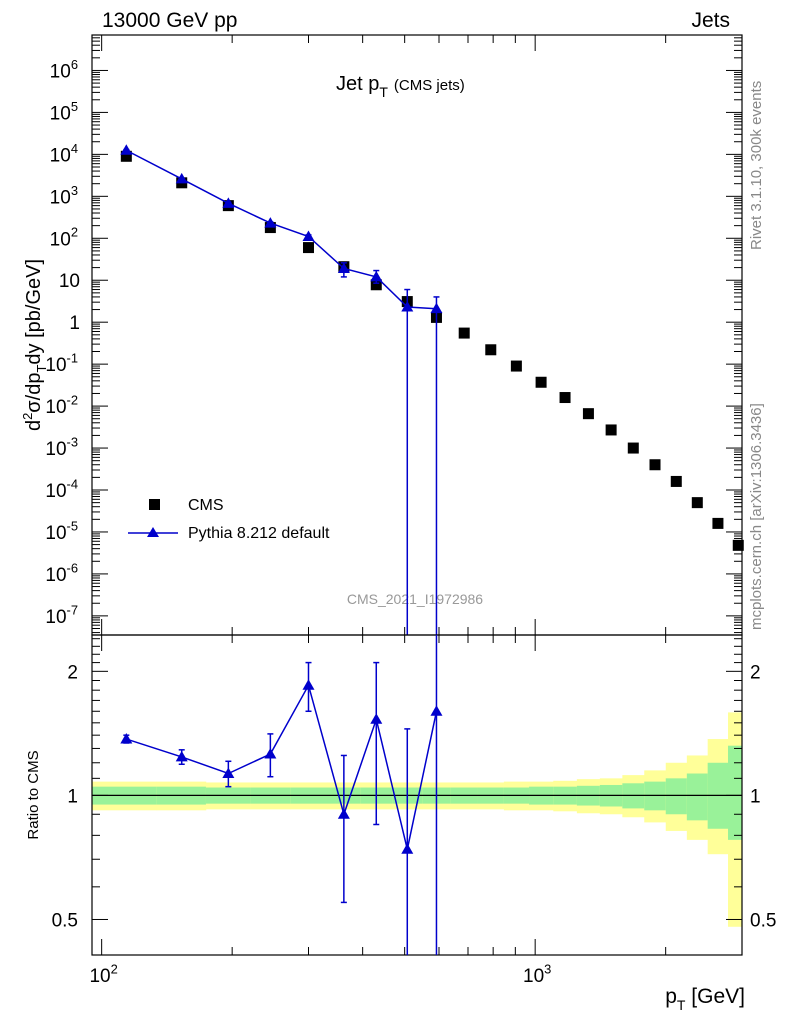 This screenshot has width=786, height=1024. Describe the element at coordinates (64, 238) in the screenshot. I see `y-tick-label: 10²` at that location.